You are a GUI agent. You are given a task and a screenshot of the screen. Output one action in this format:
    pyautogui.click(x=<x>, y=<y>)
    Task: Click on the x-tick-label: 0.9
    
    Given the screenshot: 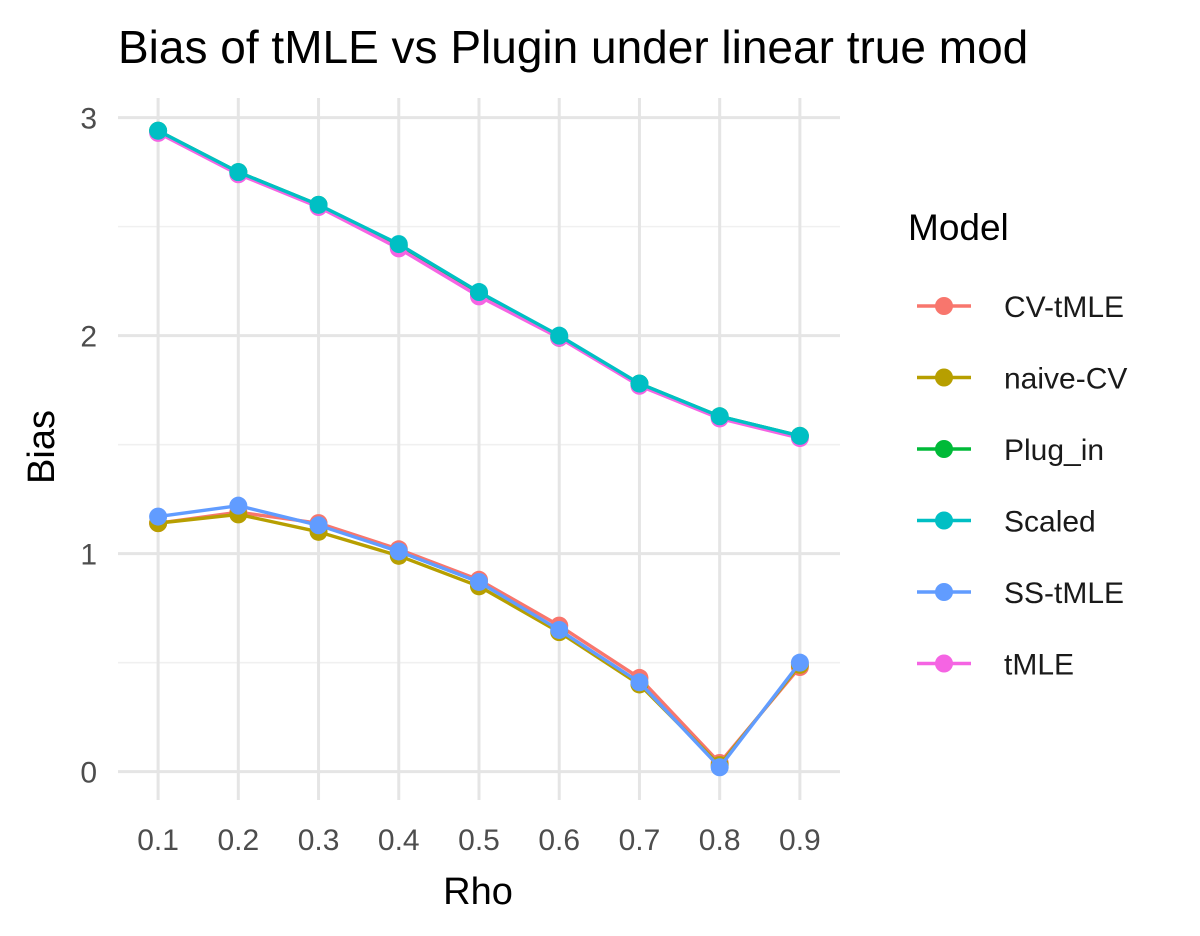 What is the action you would take?
    pyautogui.click(x=800, y=840)
    